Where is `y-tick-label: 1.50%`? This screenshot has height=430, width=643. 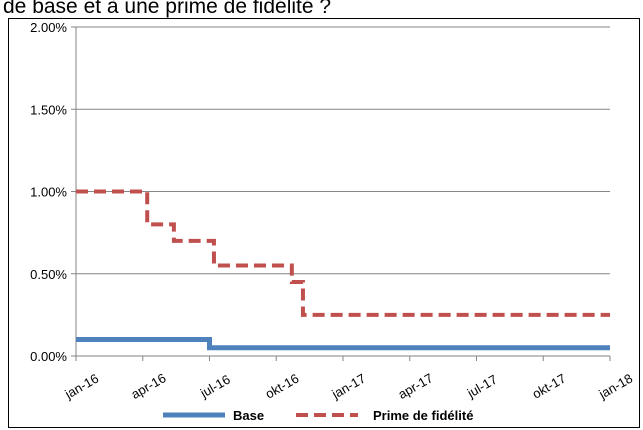
y-tick-label: 1.50% is located at coordinates (48, 109).